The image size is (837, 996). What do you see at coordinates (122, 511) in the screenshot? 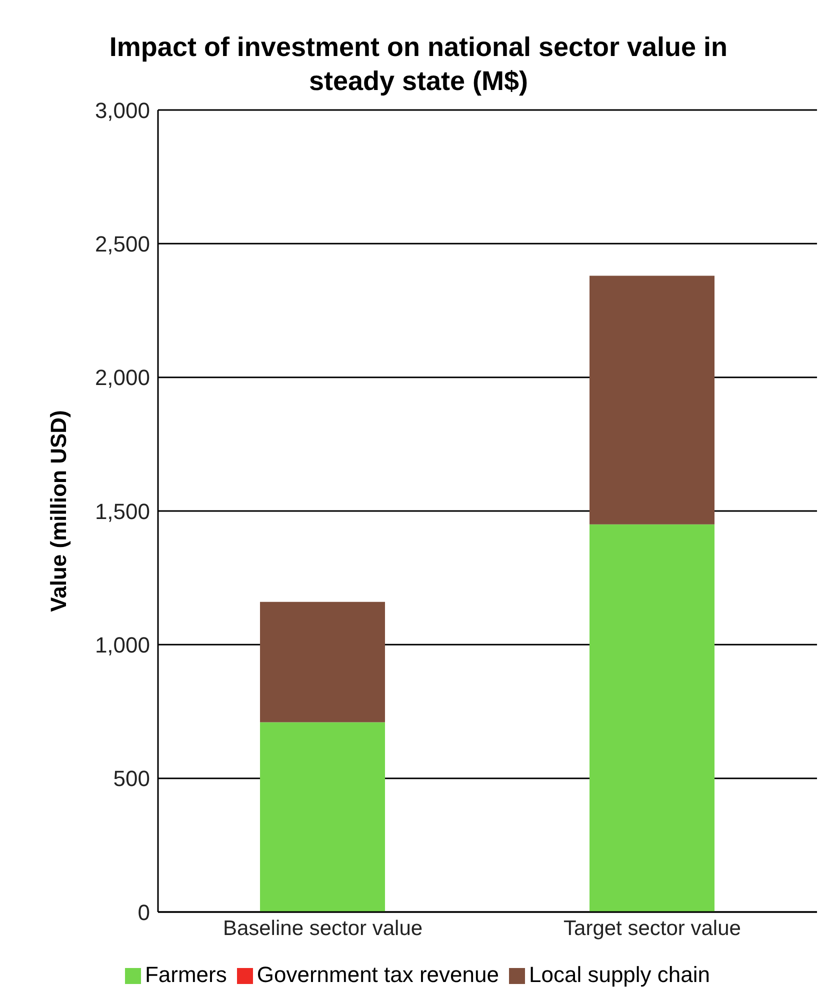
I see `y-tick-label: 1,500` at bounding box center [122, 511].